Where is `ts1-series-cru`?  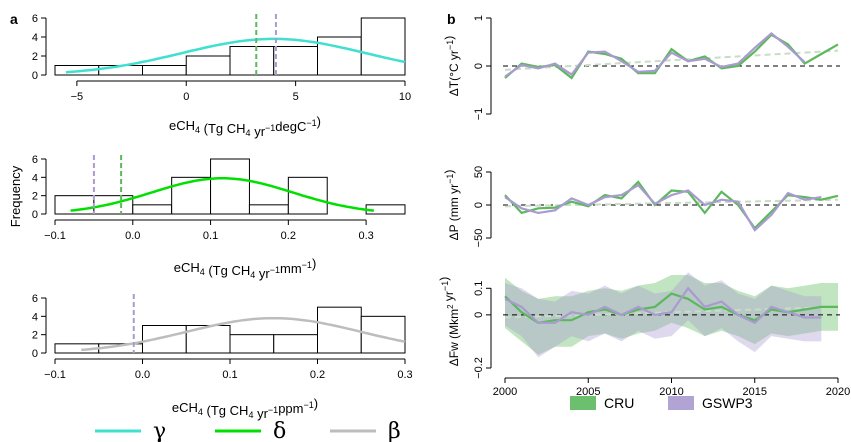 ts1-series-cru is located at coordinates (671, 56).